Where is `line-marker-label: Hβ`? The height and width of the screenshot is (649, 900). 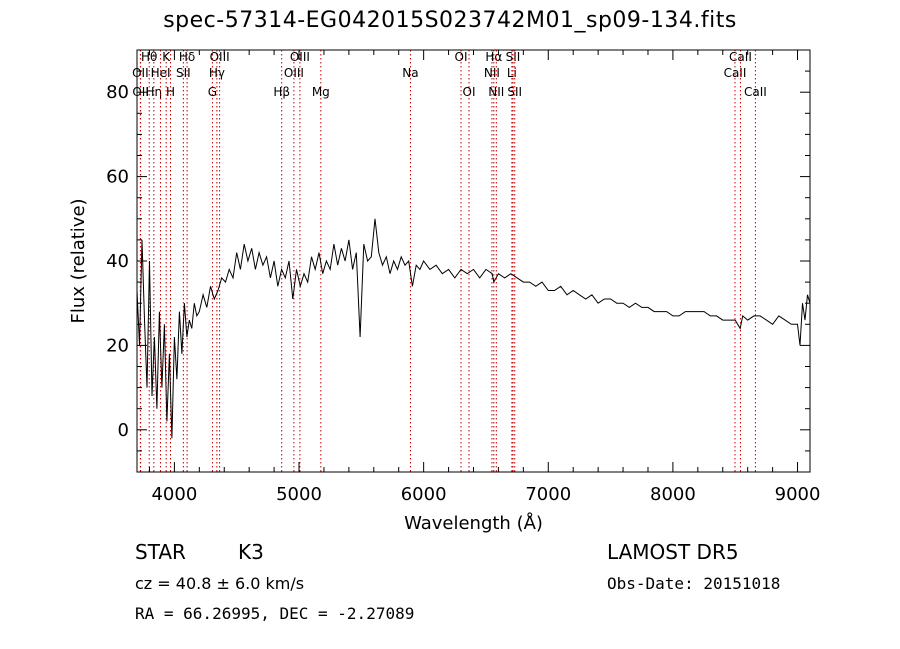 line-marker-label: Hβ is located at coordinates (281, 92).